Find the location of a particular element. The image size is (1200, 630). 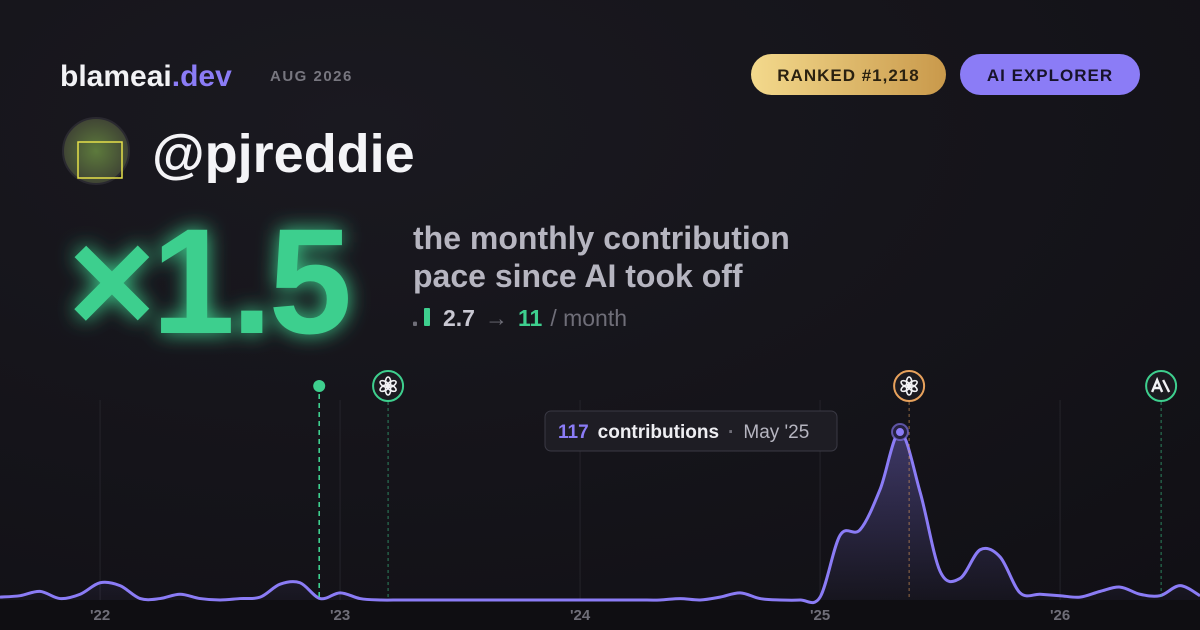

tooltip-box is located at coordinates (691, 431).